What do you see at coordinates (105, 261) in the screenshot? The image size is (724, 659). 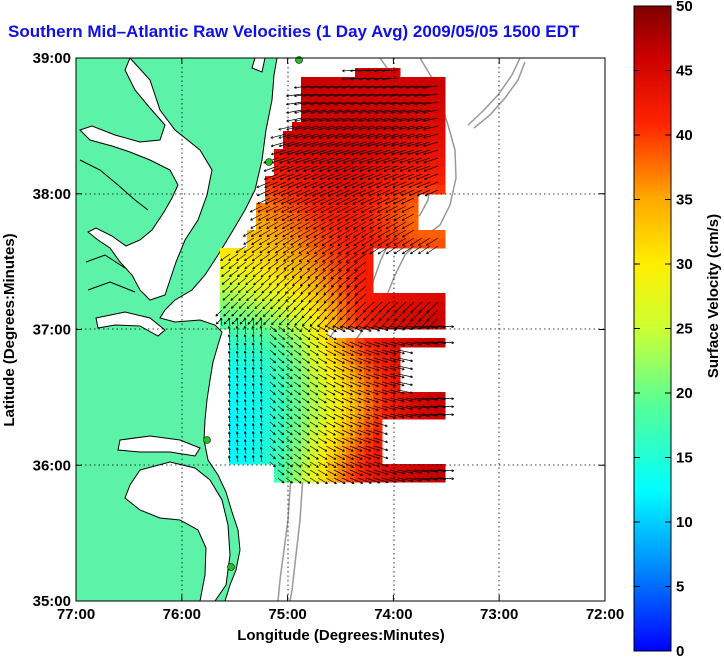 I see `rappahannock-river` at bounding box center [105, 261].